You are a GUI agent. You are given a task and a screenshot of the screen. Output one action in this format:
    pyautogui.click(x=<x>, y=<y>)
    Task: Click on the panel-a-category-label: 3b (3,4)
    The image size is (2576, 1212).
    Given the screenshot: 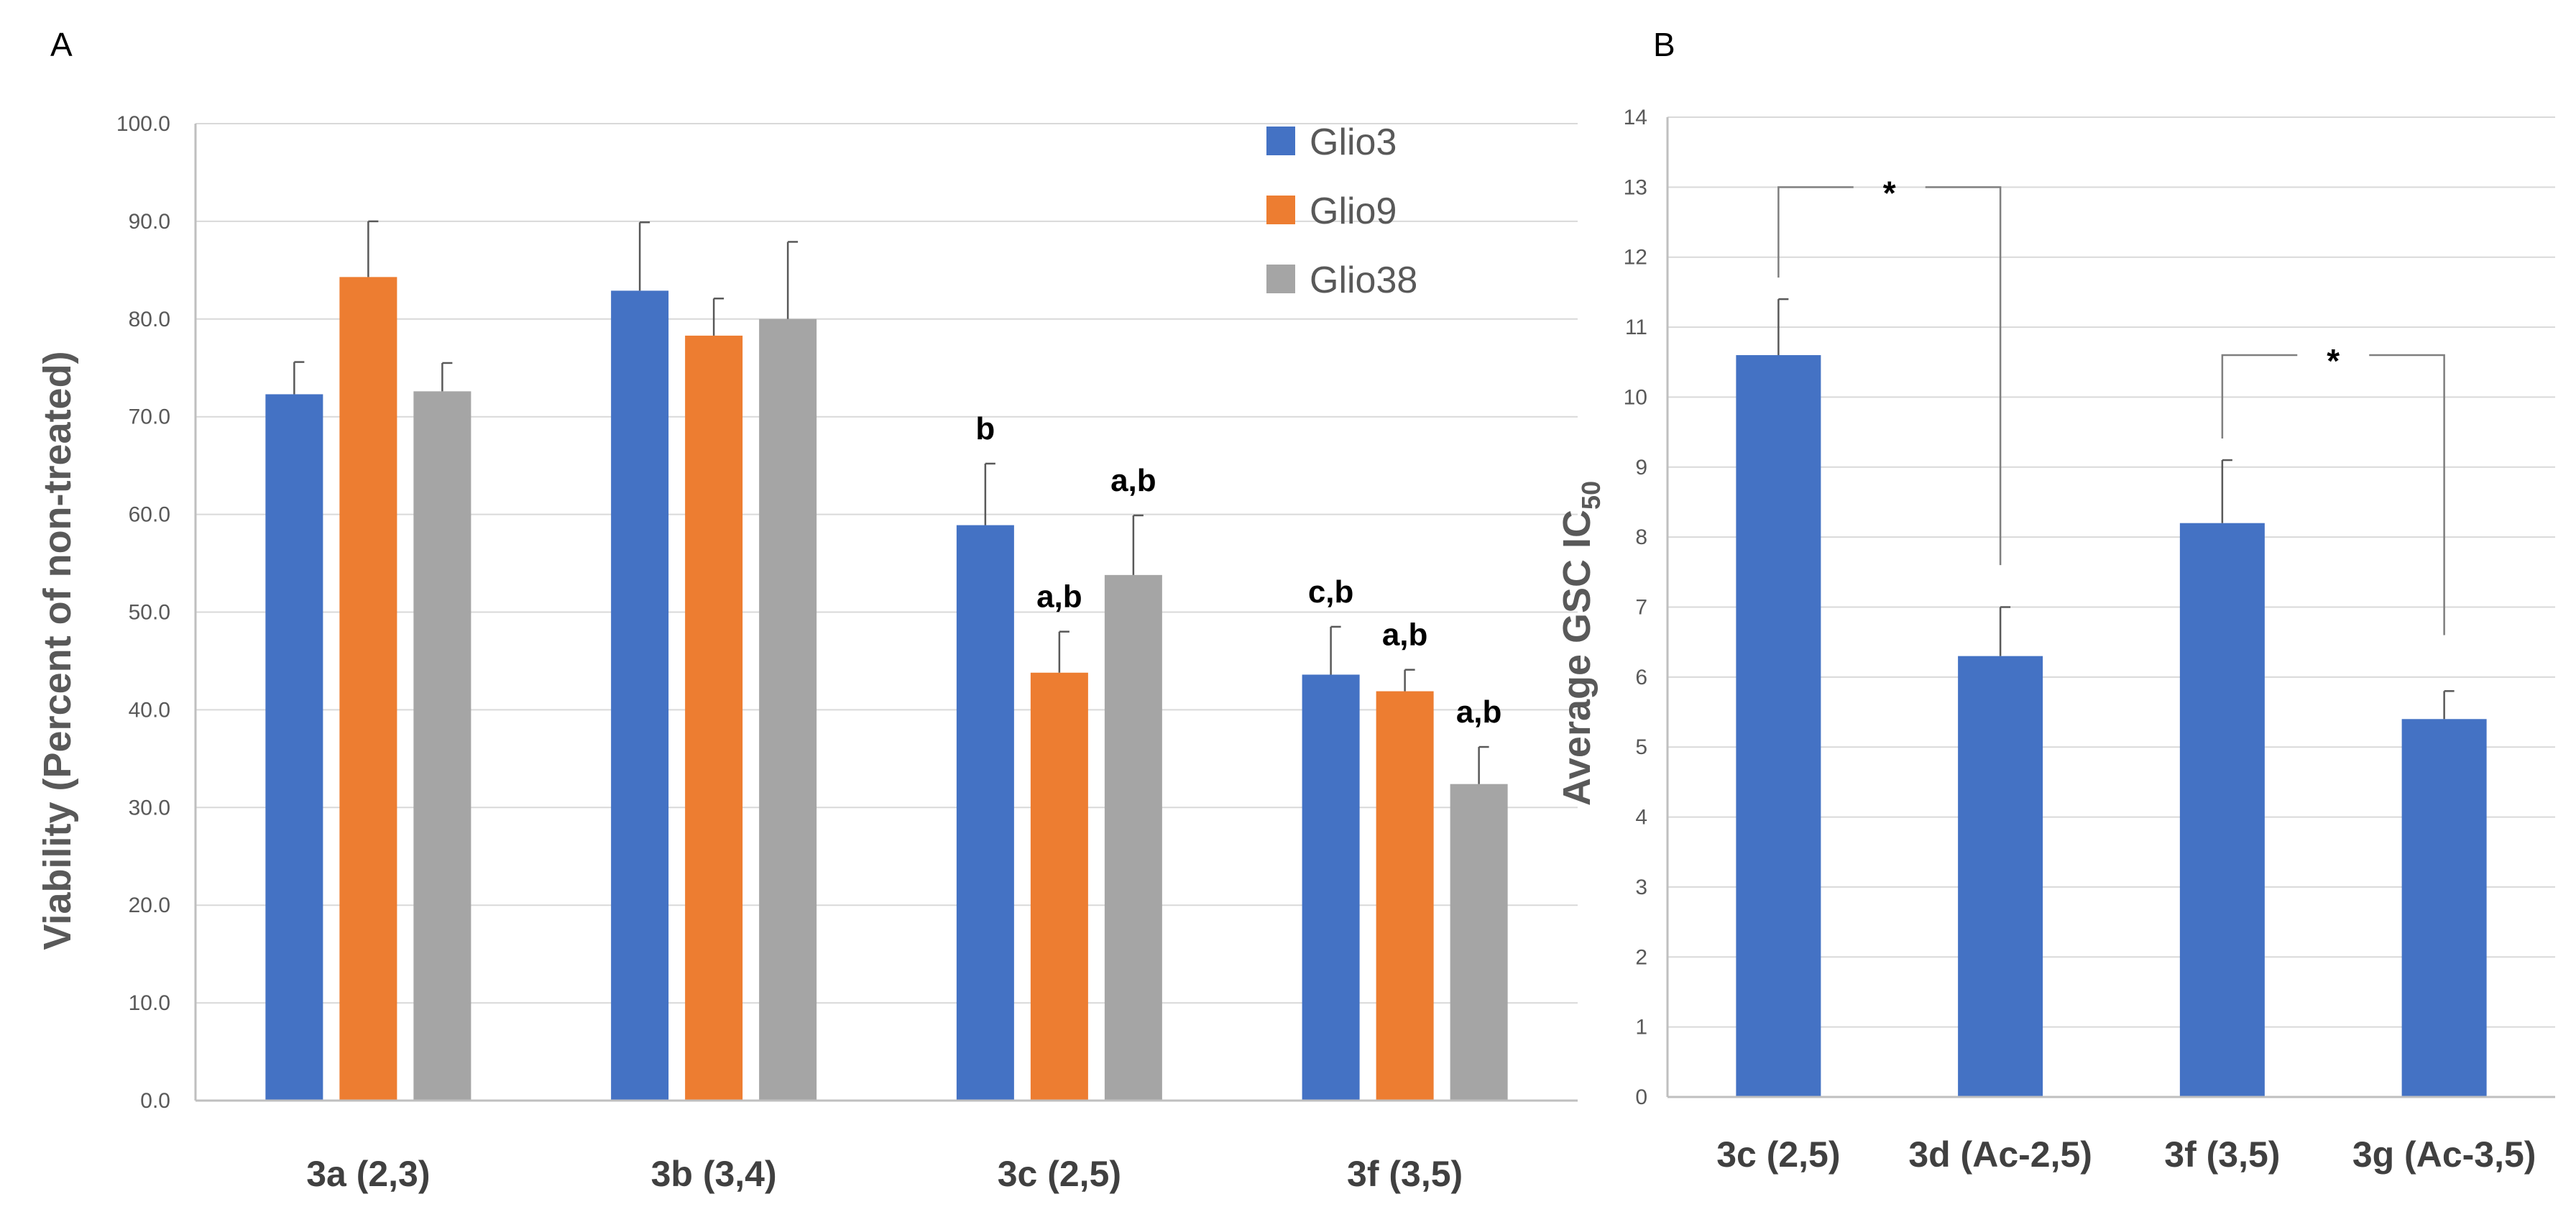 What is the action you would take?
    pyautogui.click(x=714, y=1174)
    